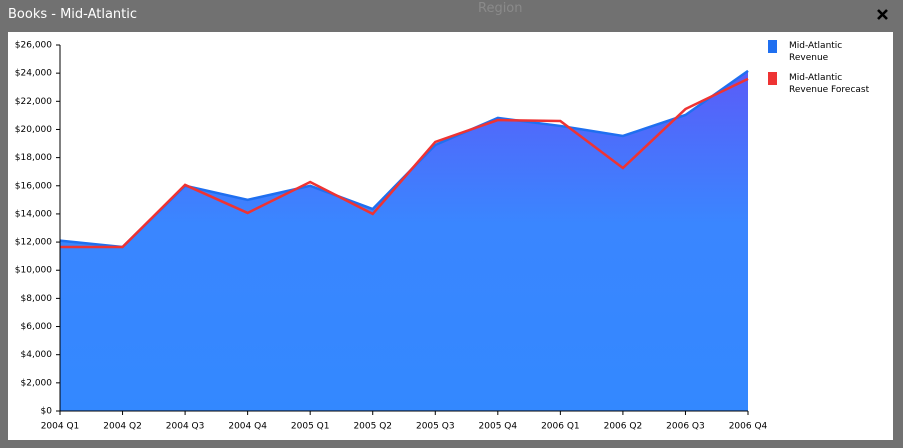 This screenshot has height=448, width=903. Describe the element at coordinates (816, 52) in the screenshot. I see `legend-label: Mid-Atlantic Revenue` at that location.